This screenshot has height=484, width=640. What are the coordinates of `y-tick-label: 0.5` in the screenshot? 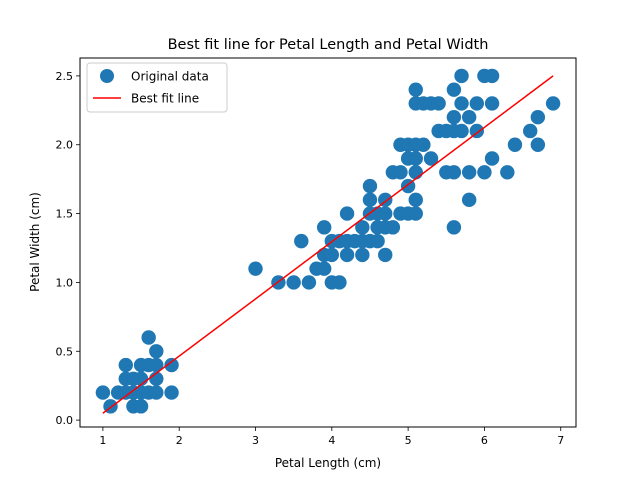 It's located at (65, 351).